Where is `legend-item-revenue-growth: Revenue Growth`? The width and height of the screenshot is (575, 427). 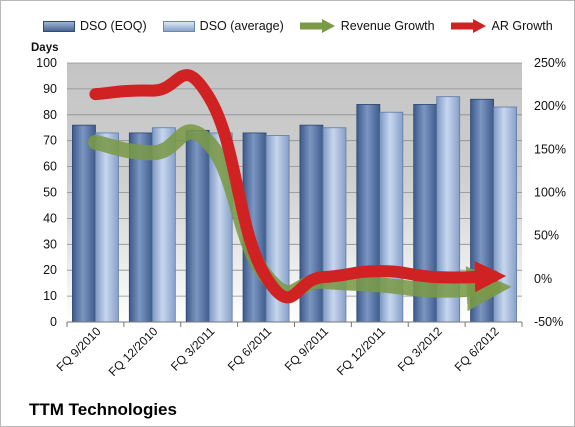 legend-item-revenue-growth: Revenue Growth is located at coordinates (367, 26).